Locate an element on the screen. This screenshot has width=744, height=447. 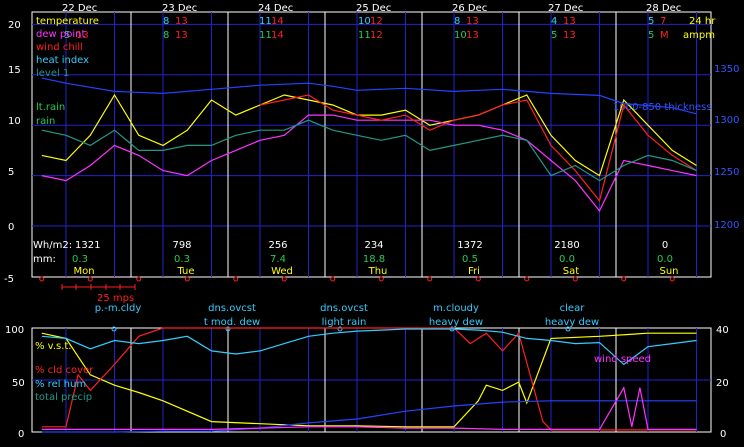
legend-total-precip: total precip is located at coordinates (63, 397).